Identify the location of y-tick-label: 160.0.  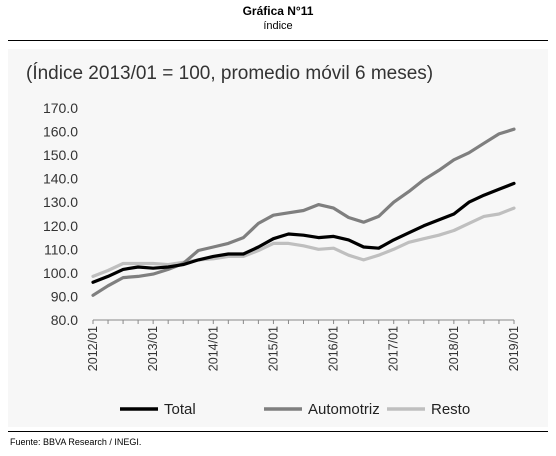
(60, 132).